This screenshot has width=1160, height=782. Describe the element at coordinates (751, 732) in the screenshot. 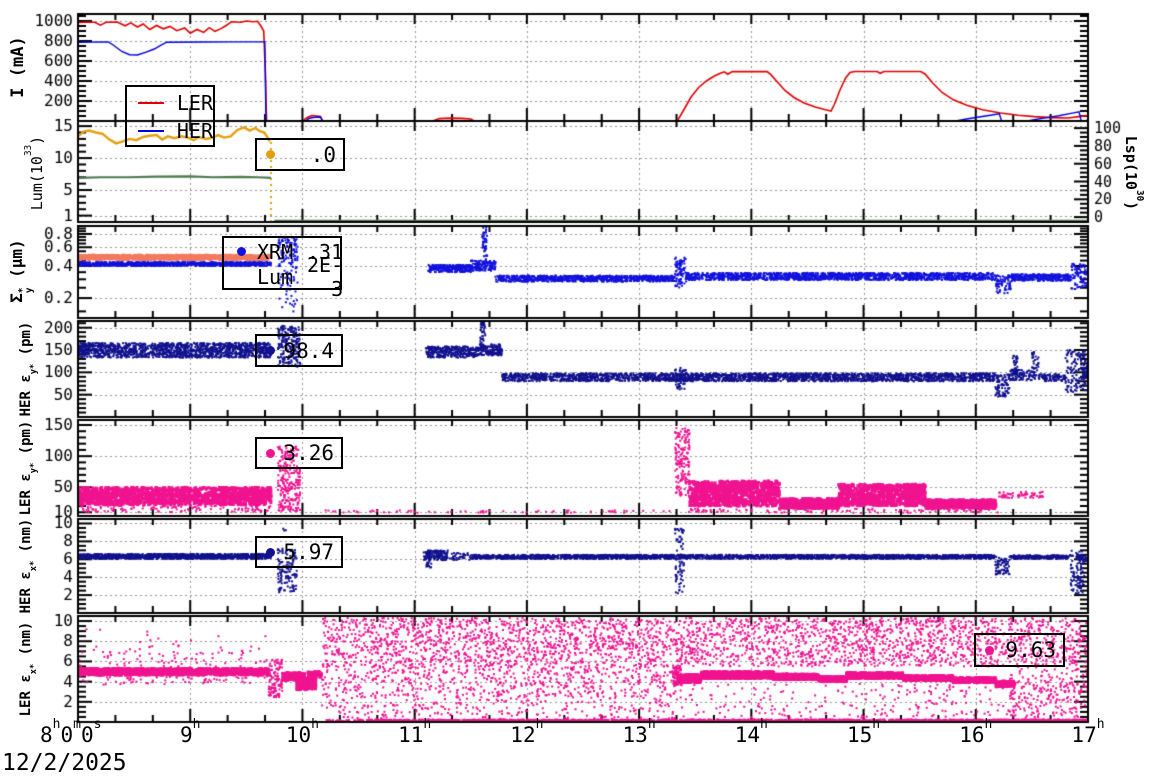

I see `x-tick-label: 14h` at that location.